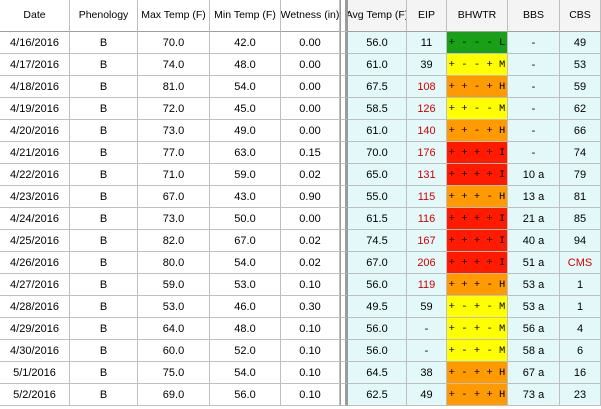  Describe the element at coordinates (580, 65) in the screenshot. I see `cbs-cell: 53` at that location.